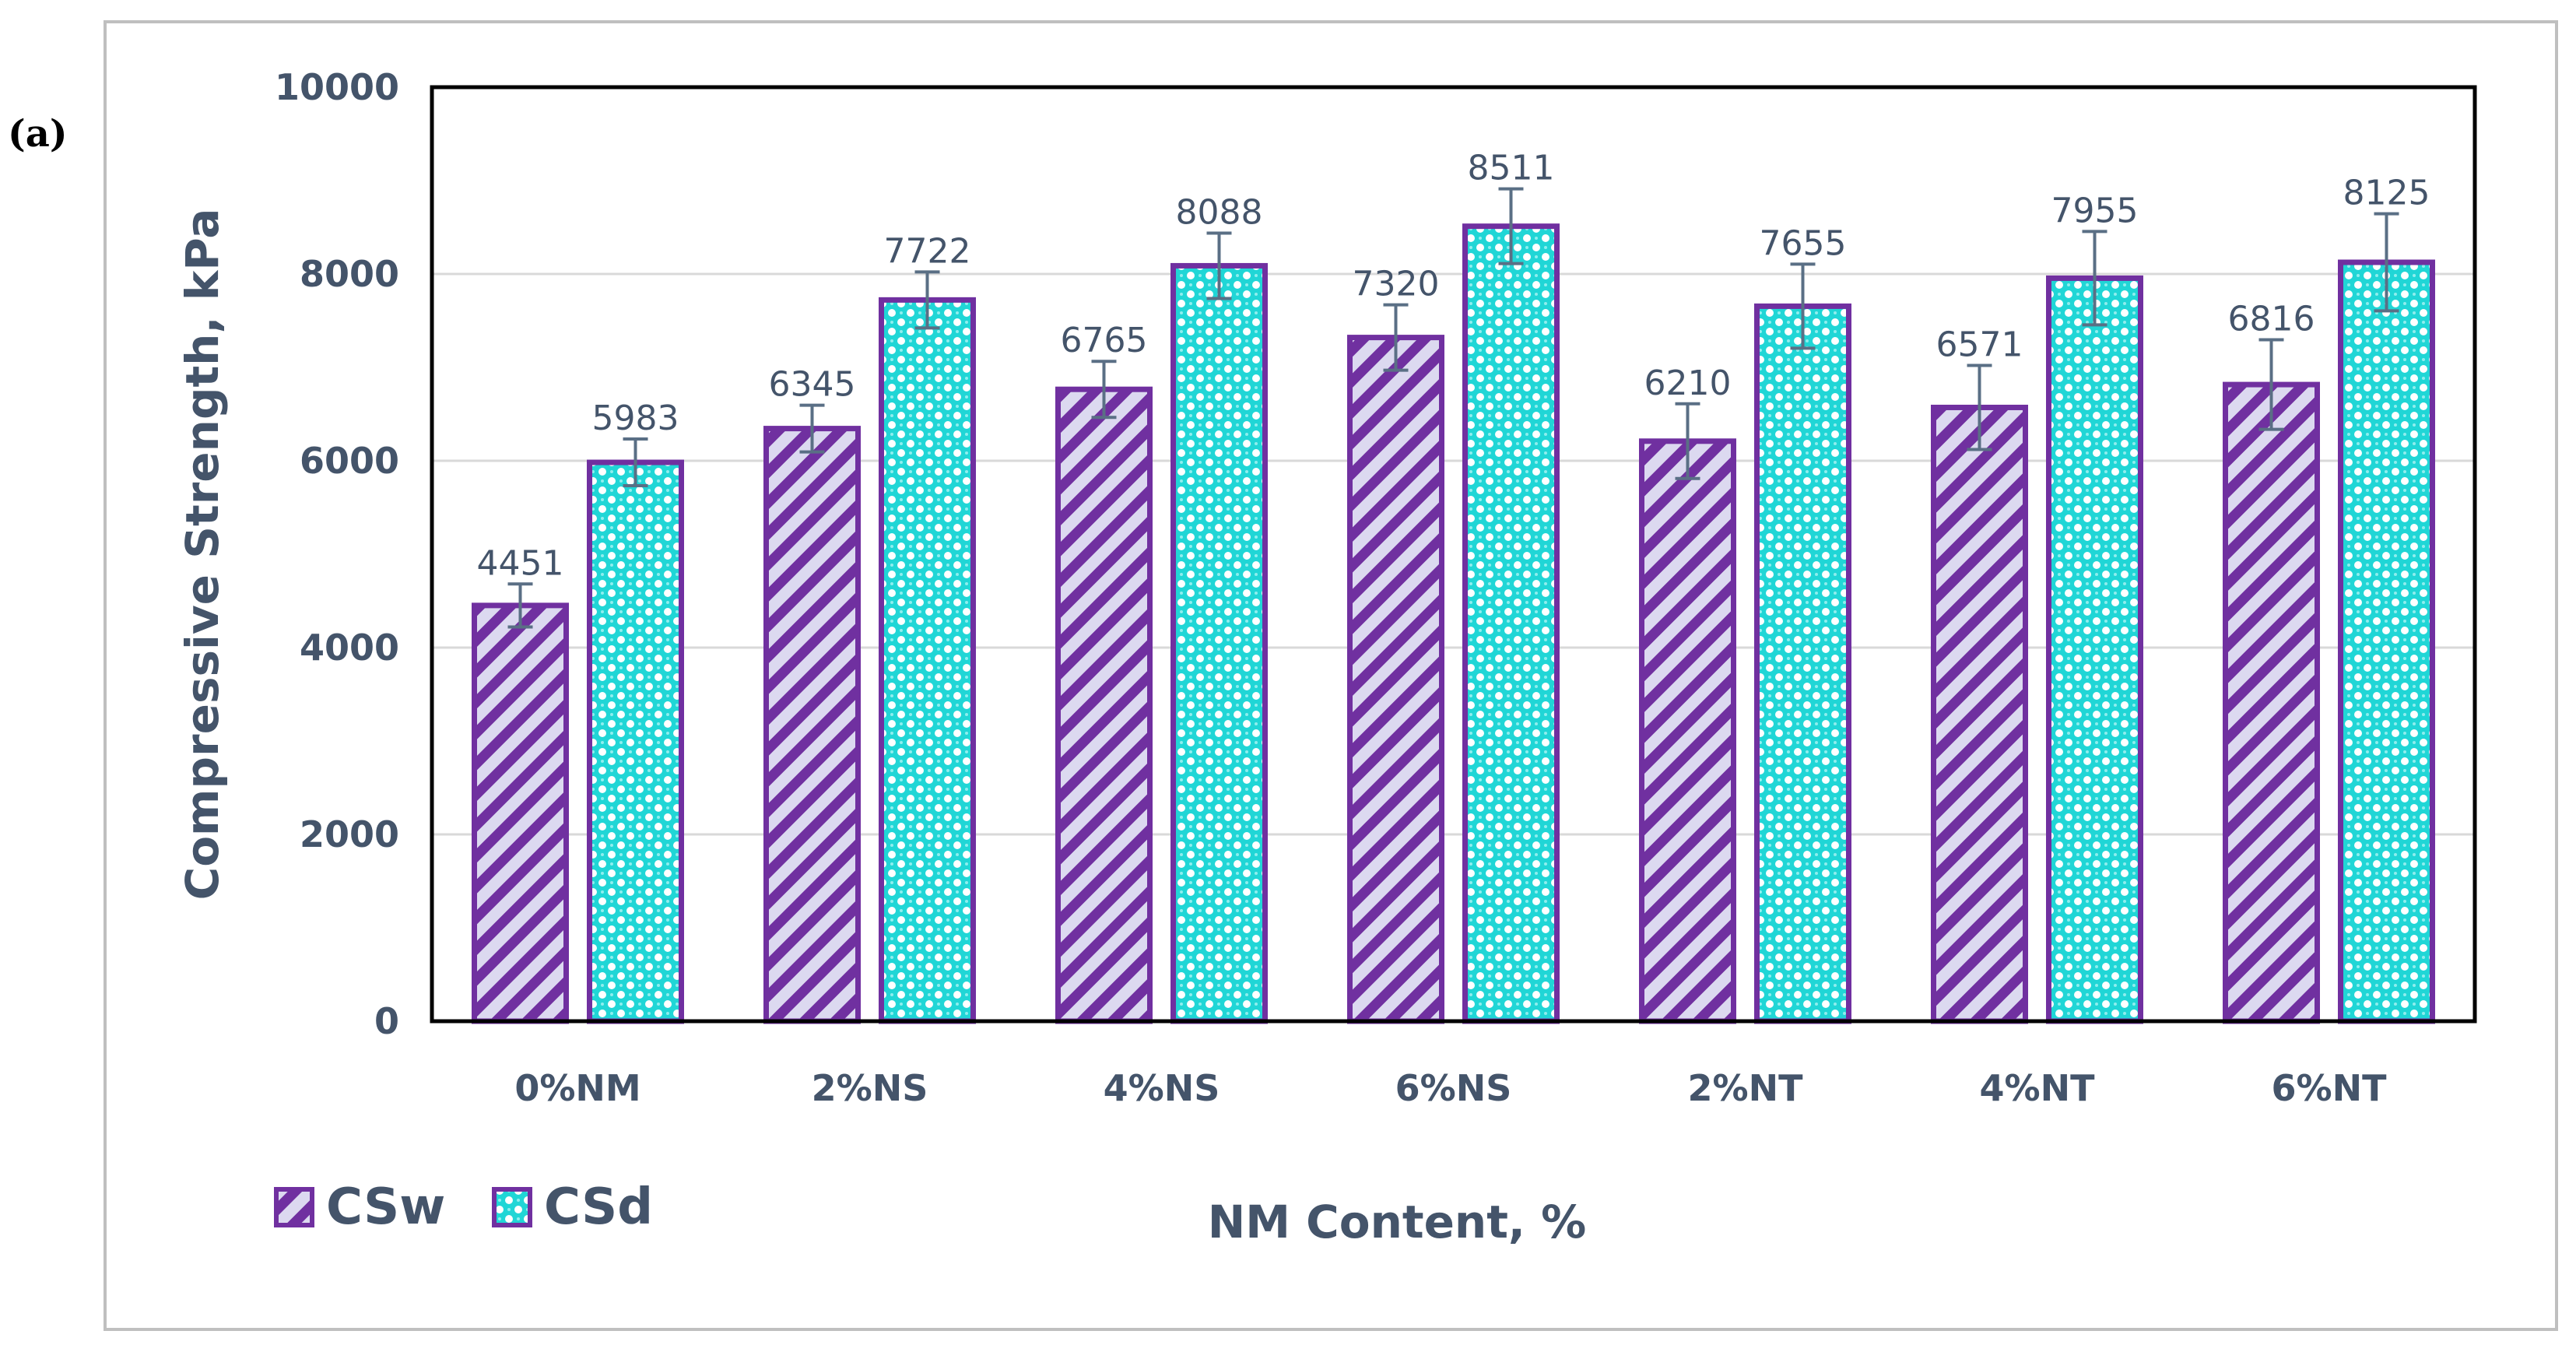 The height and width of the screenshot is (1359, 2576). Describe the element at coordinates (1454, 1088) in the screenshot. I see `x-category-label: 6%NS` at that location.